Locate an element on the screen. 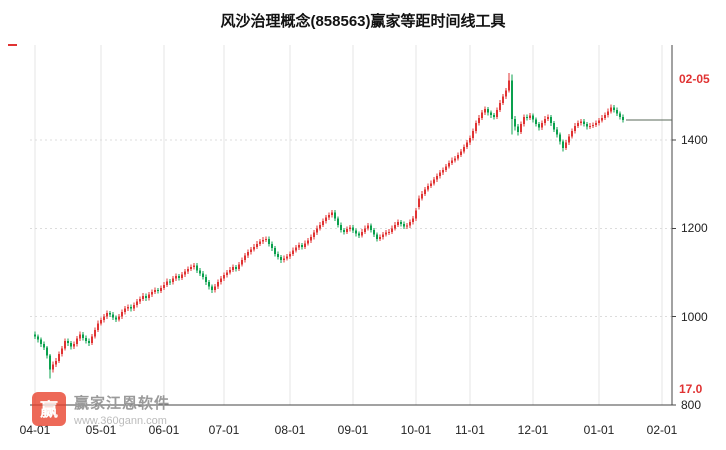 The image size is (726, 450). watermark-logo-icon: 赢 is located at coordinates (49, 409).